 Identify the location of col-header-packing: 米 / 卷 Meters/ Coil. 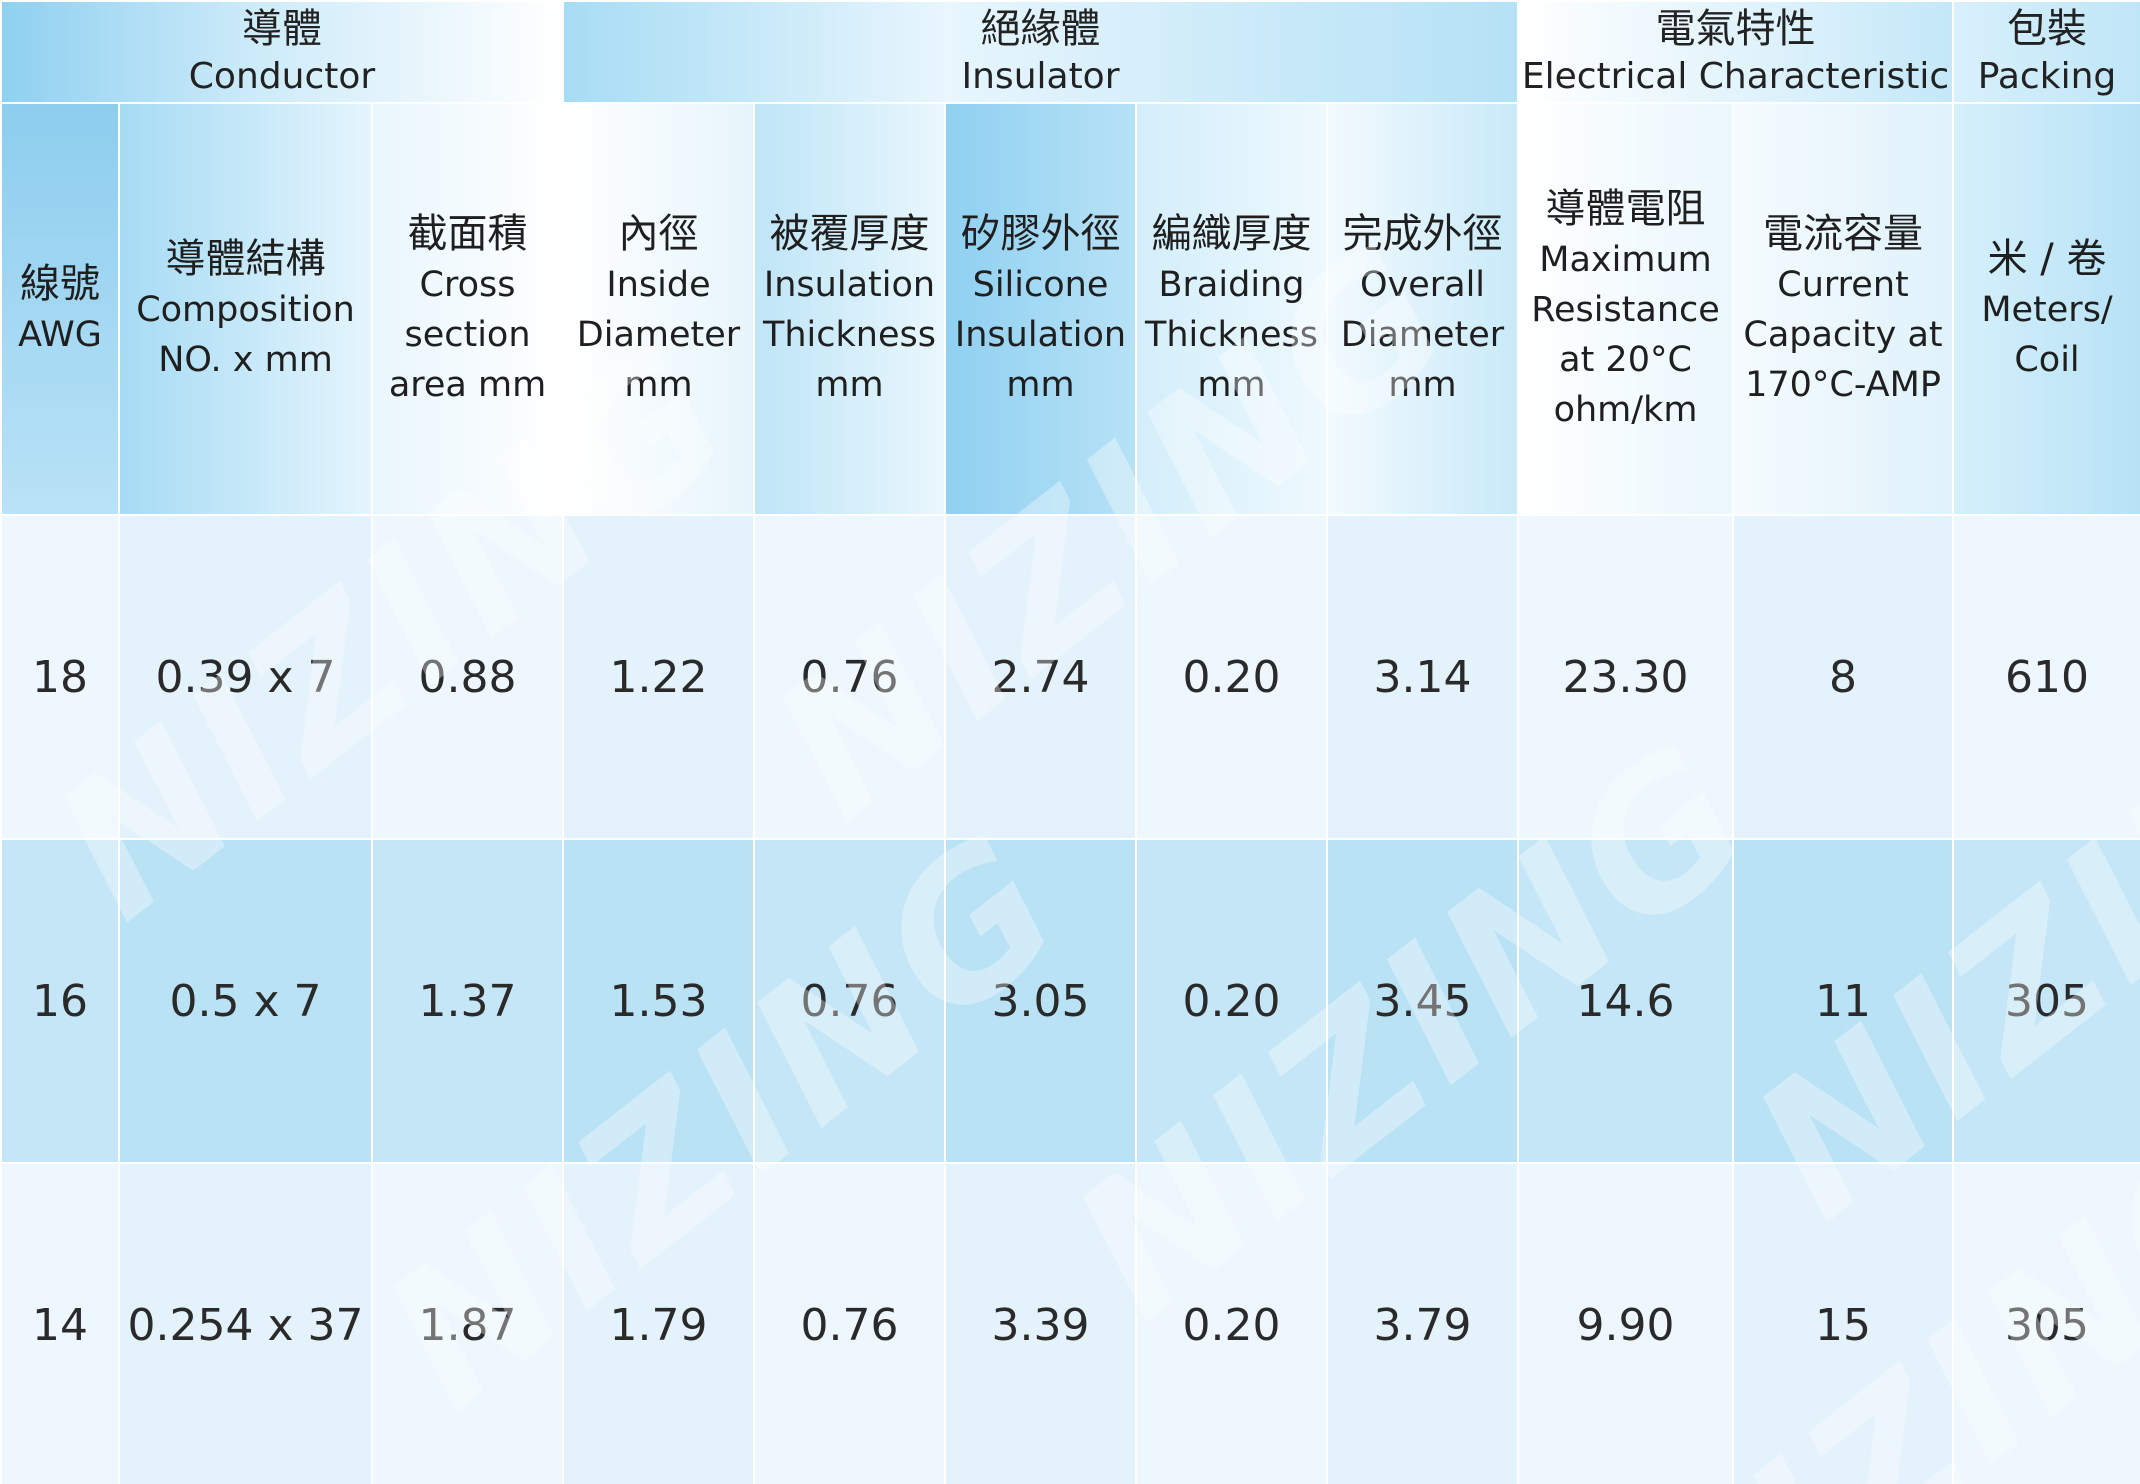
(2046, 309).